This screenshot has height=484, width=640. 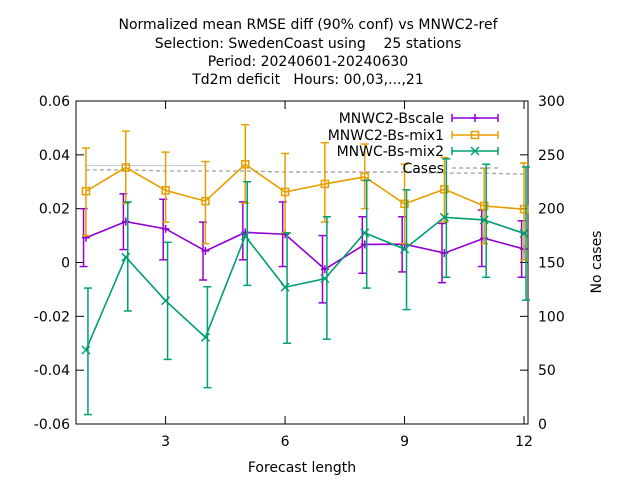 I want to click on y2-tick-label: 0, so click(x=542, y=425).